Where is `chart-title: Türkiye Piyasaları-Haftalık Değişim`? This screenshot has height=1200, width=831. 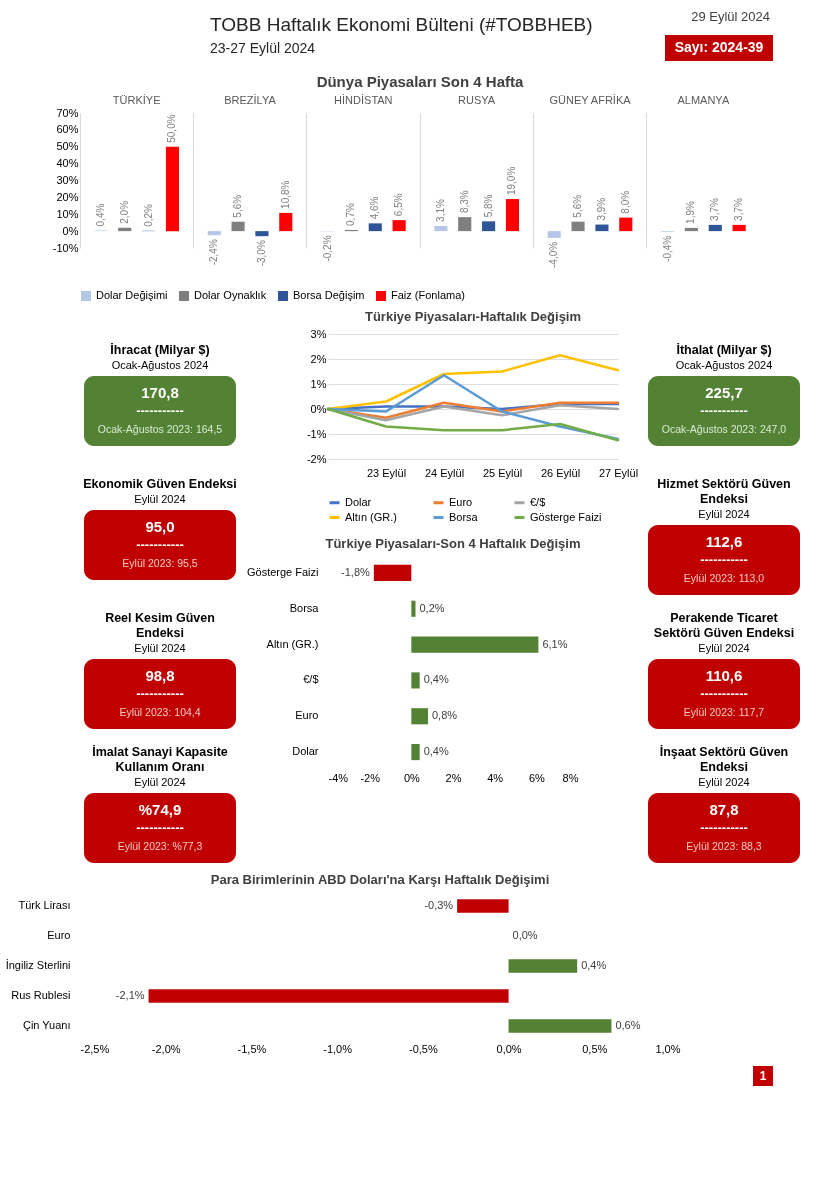
chart-title: Türkiye Piyasaları-Haftalık Değişim is located at coordinates (473, 316).